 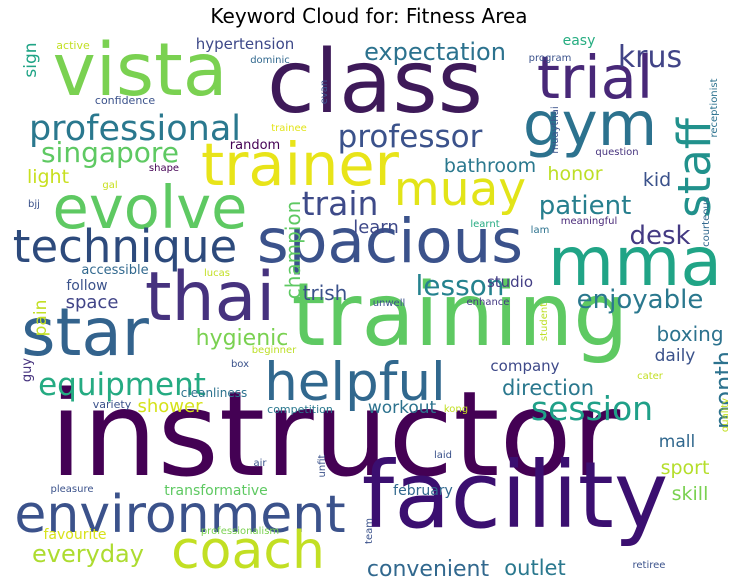 I want to click on word-dominic: dominic, so click(x=270, y=60).